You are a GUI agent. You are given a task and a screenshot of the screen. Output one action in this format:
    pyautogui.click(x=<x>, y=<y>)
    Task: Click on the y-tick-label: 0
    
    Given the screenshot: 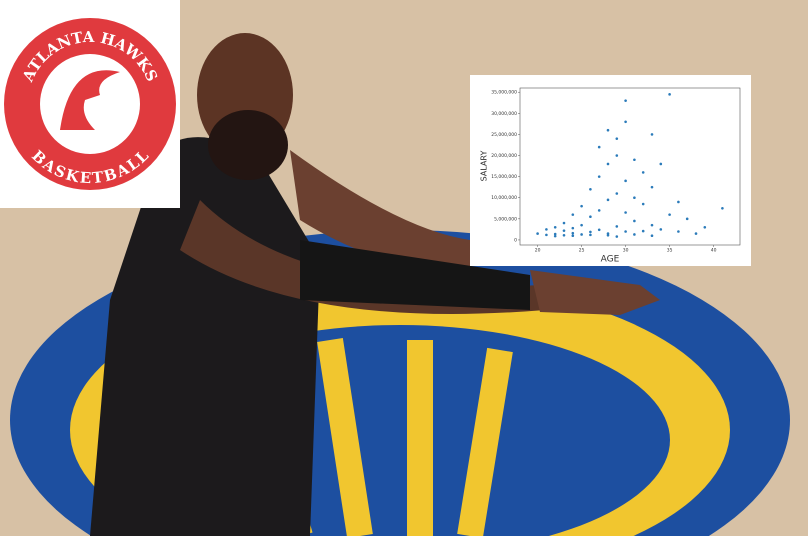 What is the action you would take?
    pyautogui.click(x=515, y=240)
    